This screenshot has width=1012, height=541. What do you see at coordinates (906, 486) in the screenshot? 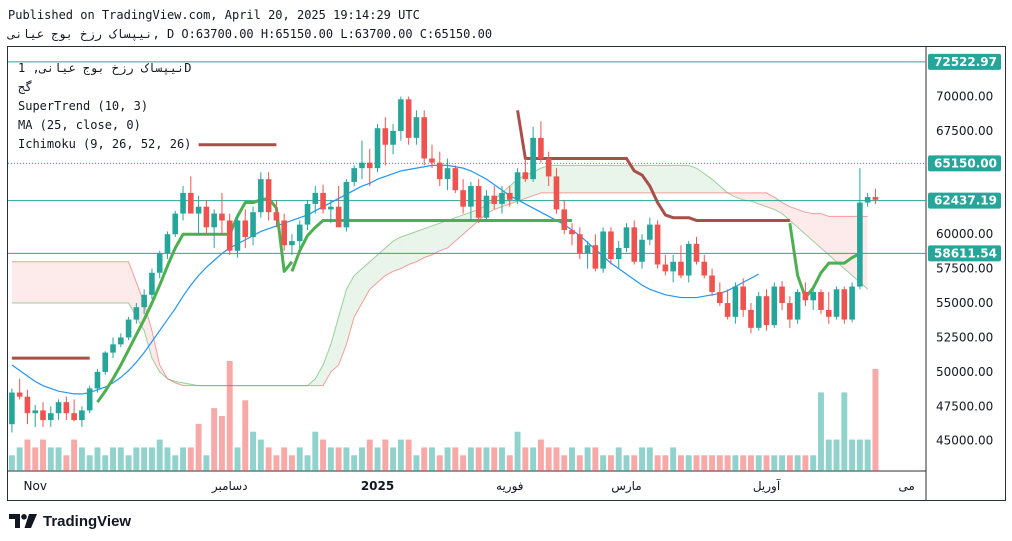
I see `time-axis-label: می` at bounding box center [906, 486].